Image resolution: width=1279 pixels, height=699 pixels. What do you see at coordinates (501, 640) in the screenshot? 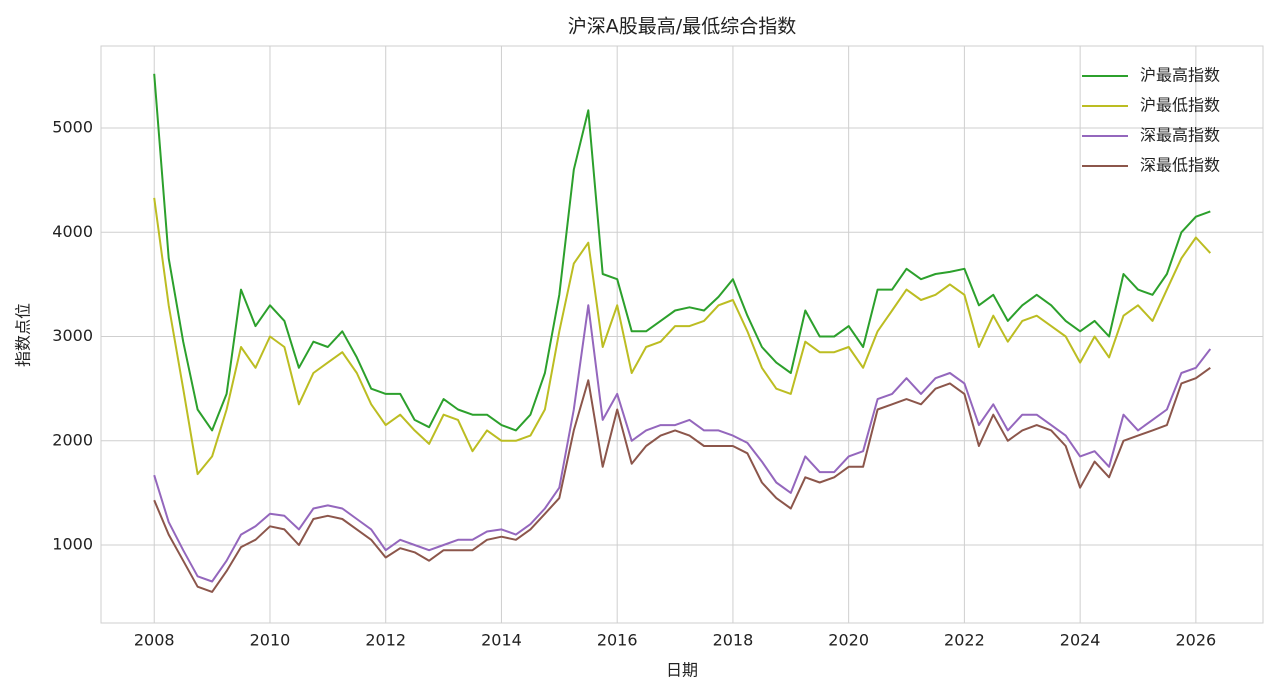
I see `x-tick-label: 2014` at bounding box center [501, 640].